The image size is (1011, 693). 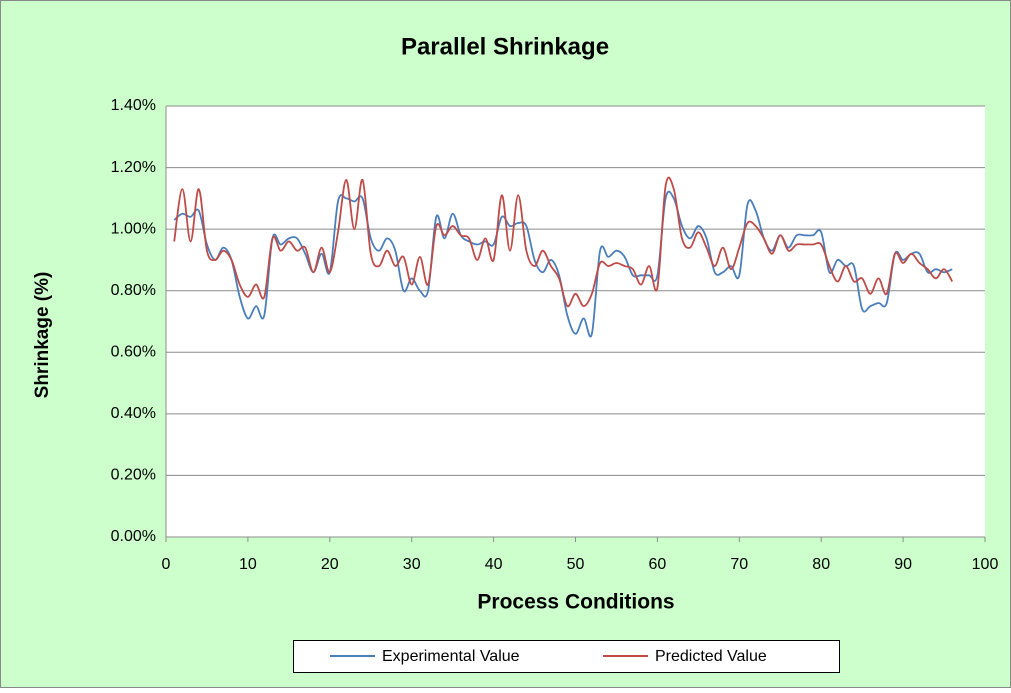 What do you see at coordinates (494, 564) in the screenshot?
I see `x-tick-label: 40` at bounding box center [494, 564].